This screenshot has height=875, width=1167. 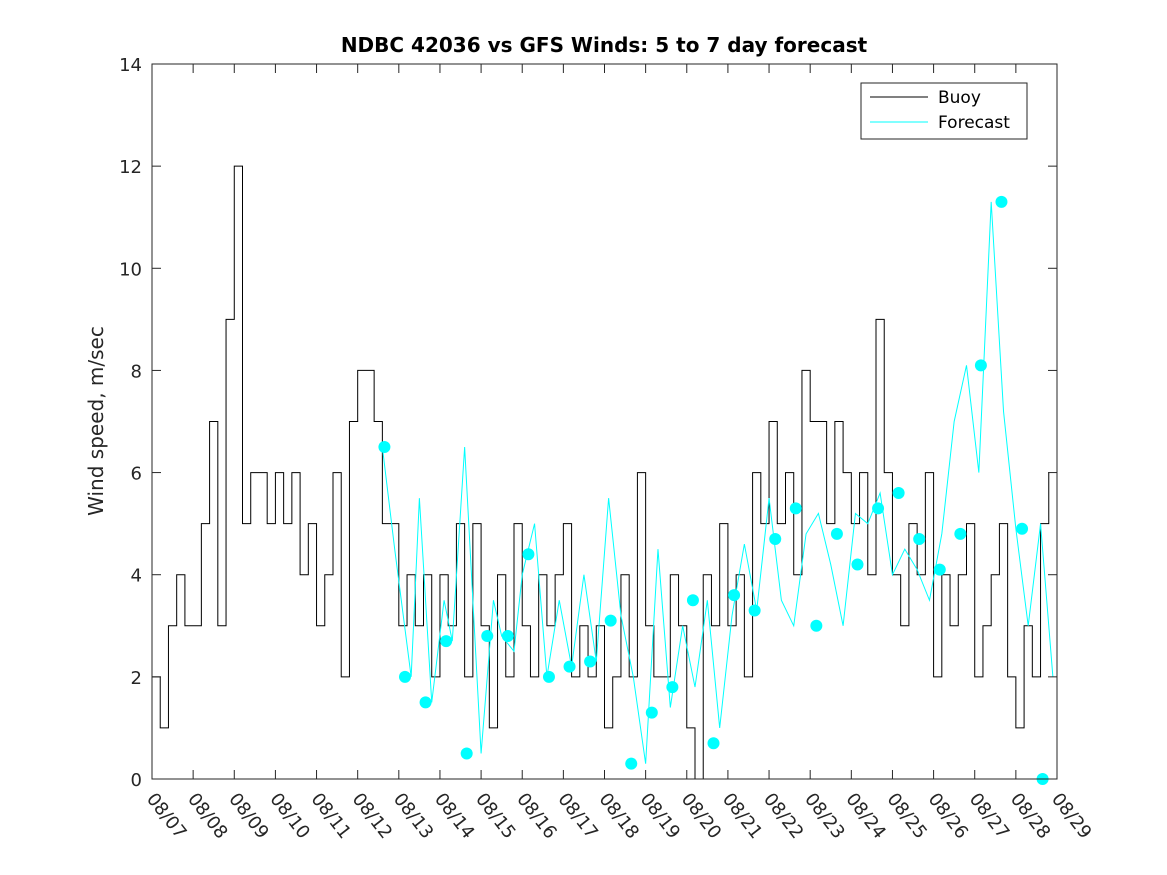 What do you see at coordinates (959, 98) in the screenshot?
I see `legend-label-buoy: Buoy` at bounding box center [959, 98].